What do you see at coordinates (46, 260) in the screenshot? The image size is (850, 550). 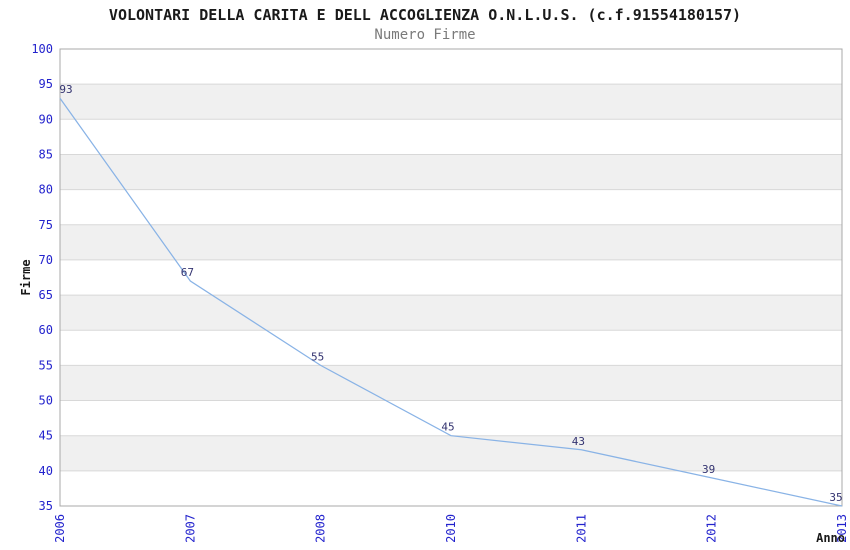 I see `y-tick-label: 70` at bounding box center [46, 260].